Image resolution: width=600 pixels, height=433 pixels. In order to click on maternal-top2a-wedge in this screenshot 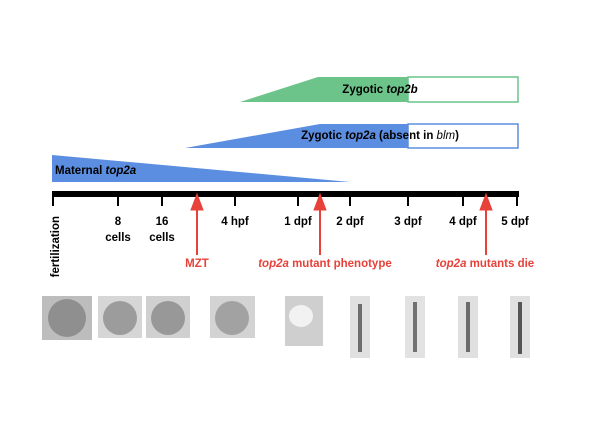, I will do `click(201, 168)`.